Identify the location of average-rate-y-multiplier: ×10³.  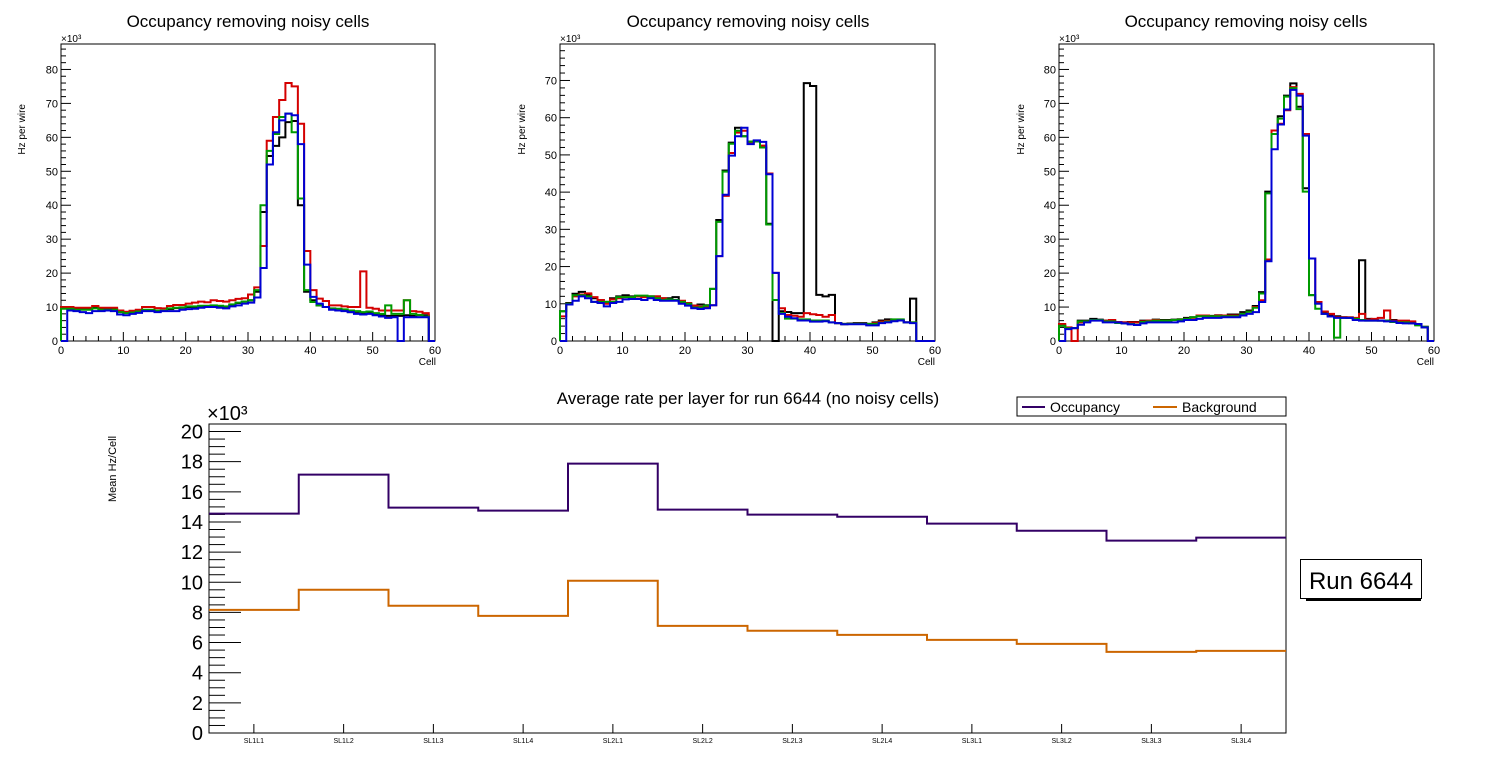
(227, 414).